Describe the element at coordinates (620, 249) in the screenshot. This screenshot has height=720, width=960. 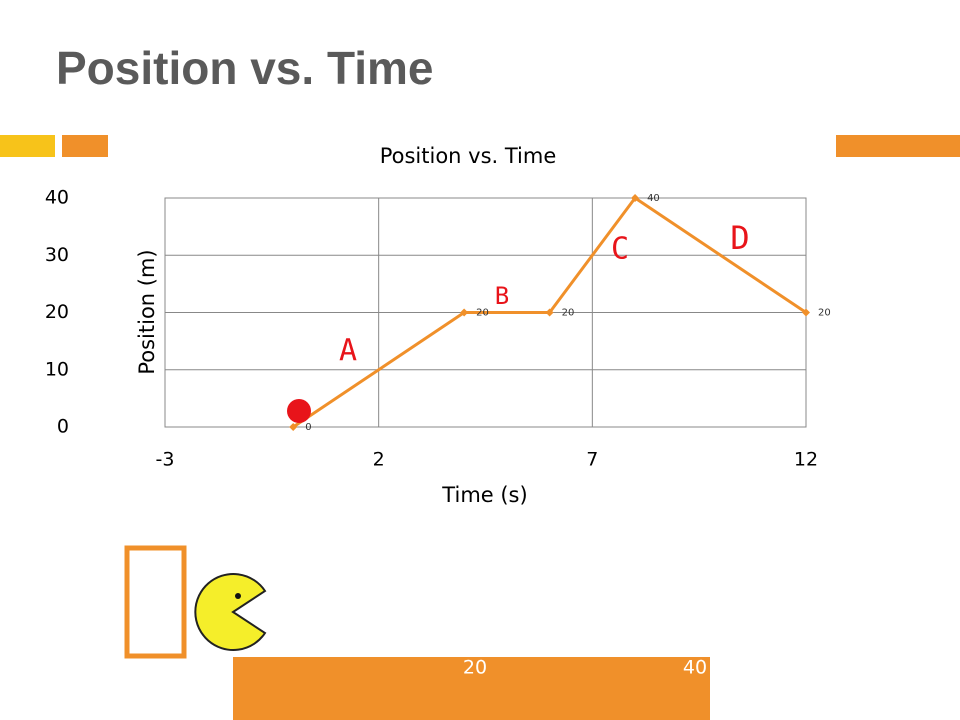
I see `annotation: C` at that location.